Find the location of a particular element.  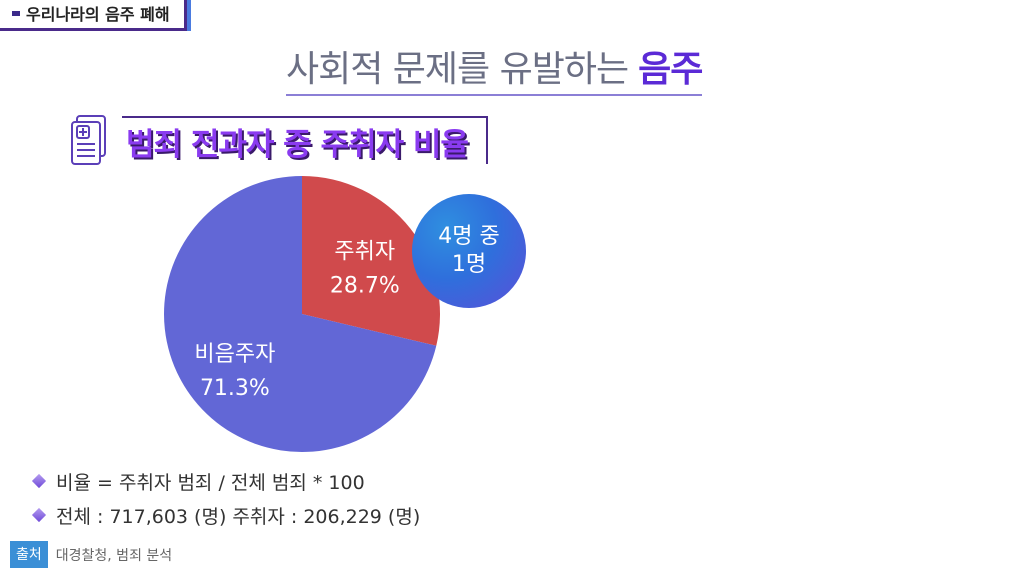

callout-line2: 1명 is located at coordinates (469, 264).